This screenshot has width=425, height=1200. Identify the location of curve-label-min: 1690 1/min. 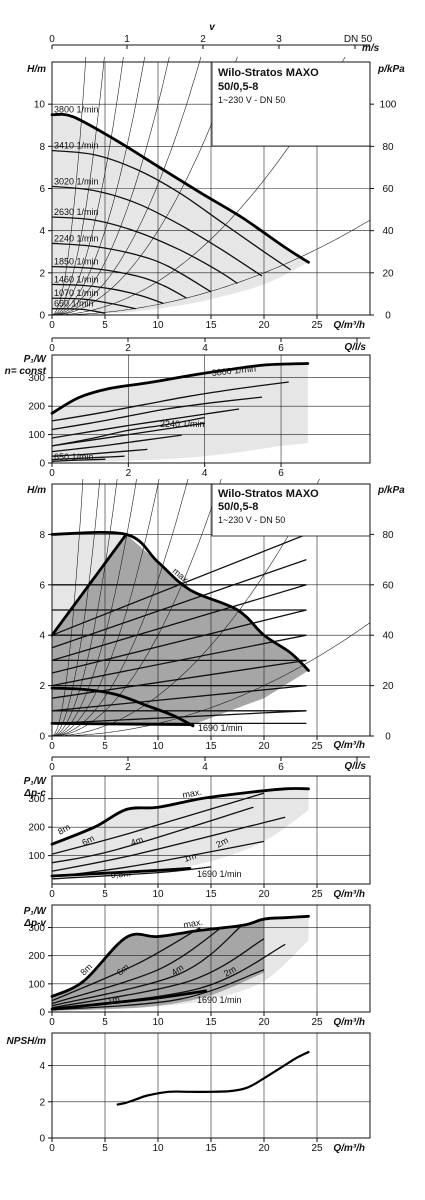
(219, 1000).